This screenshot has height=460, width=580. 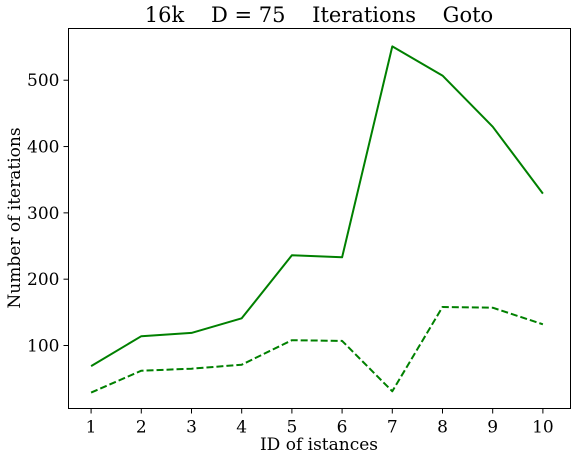 I want to click on y-tick-label: 400, so click(x=43, y=148).